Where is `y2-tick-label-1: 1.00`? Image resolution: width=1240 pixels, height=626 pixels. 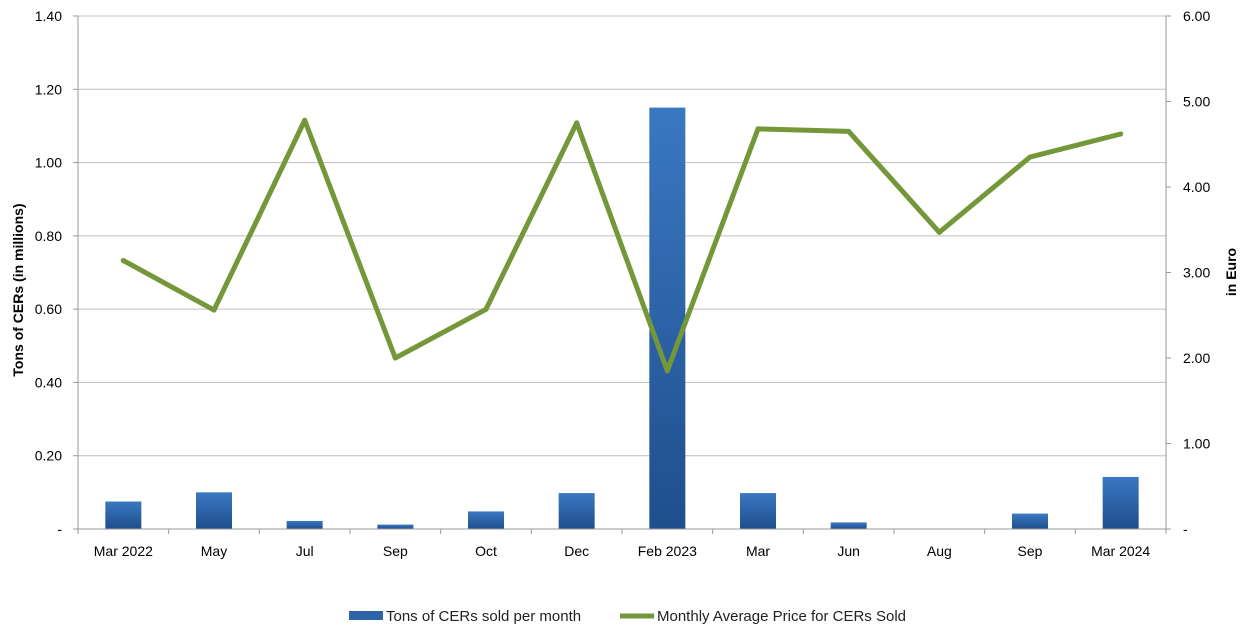
y2-tick-label-1: 1.00 is located at coordinates (1196, 444).